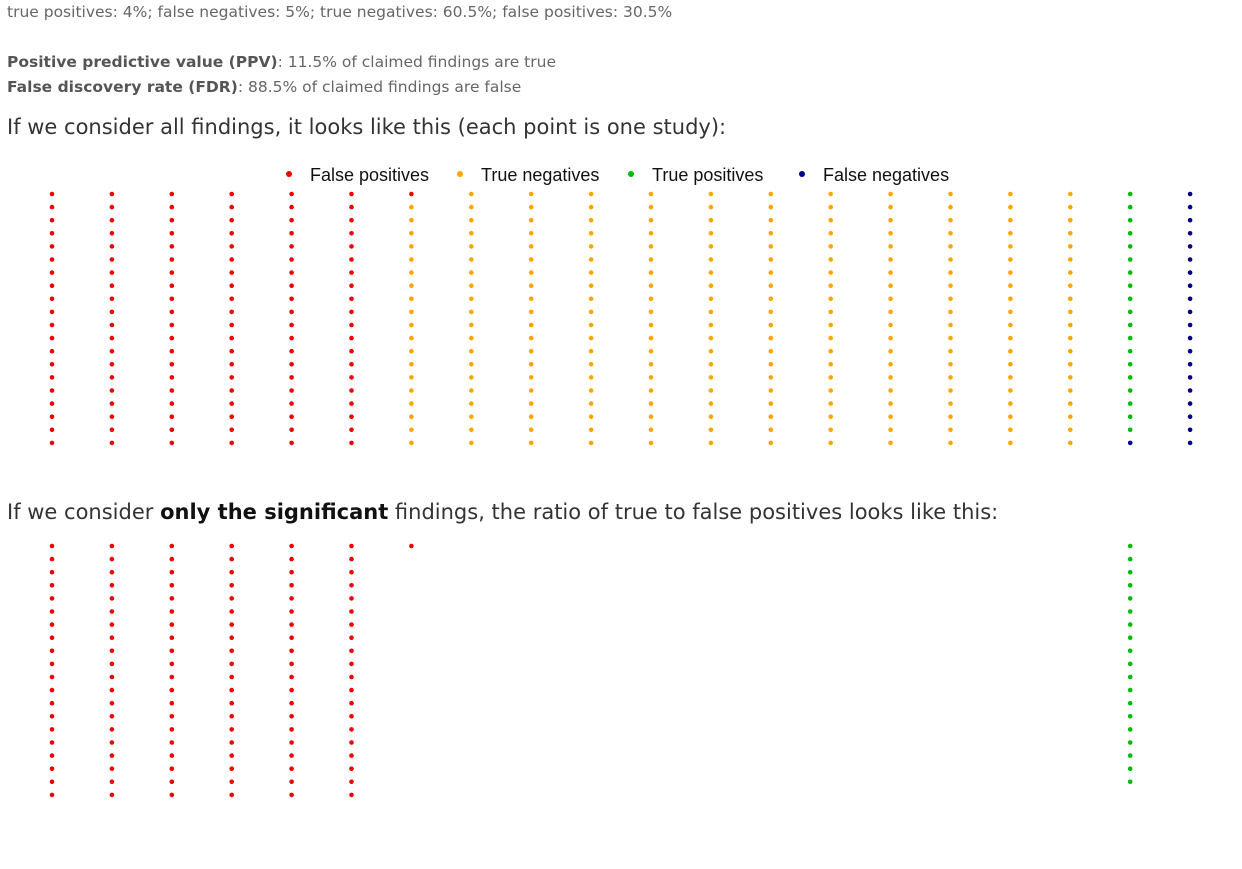 This screenshot has width=1242, height=869. Describe the element at coordinates (707, 175) in the screenshot. I see `legend-label-true-positives: True positives` at that location.